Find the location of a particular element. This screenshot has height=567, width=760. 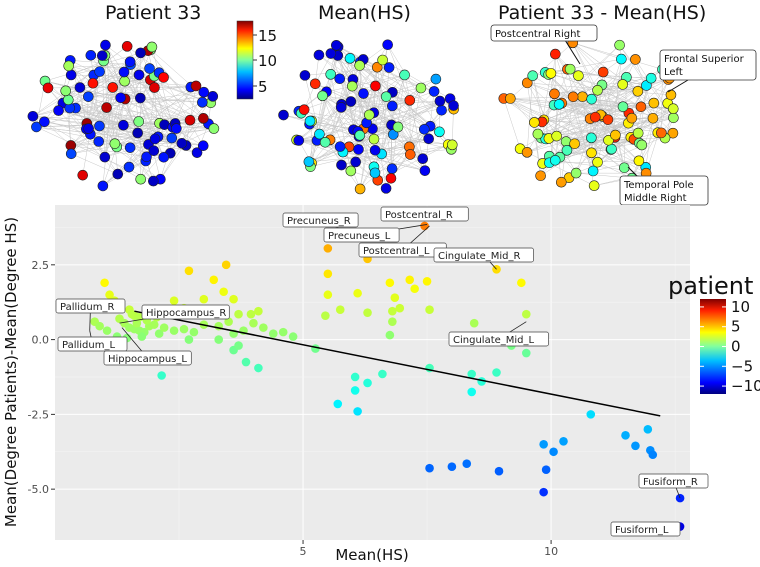

point-label: Precuneus_R is located at coordinates (319, 221).